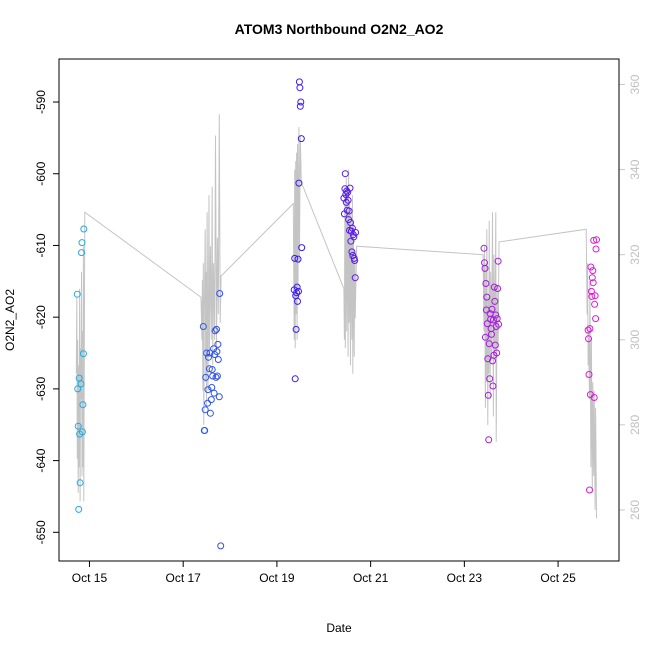 The image size is (650, 650). Describe the element at coordinates (635, 169) in the screenshot. I see `y2-tick-label: 340` at that location.